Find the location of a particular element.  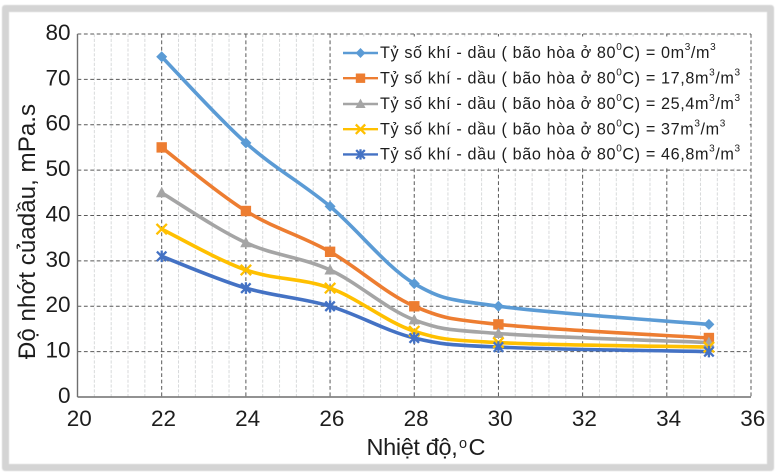

svg-text: 80 is located at coordinates (57, 32).